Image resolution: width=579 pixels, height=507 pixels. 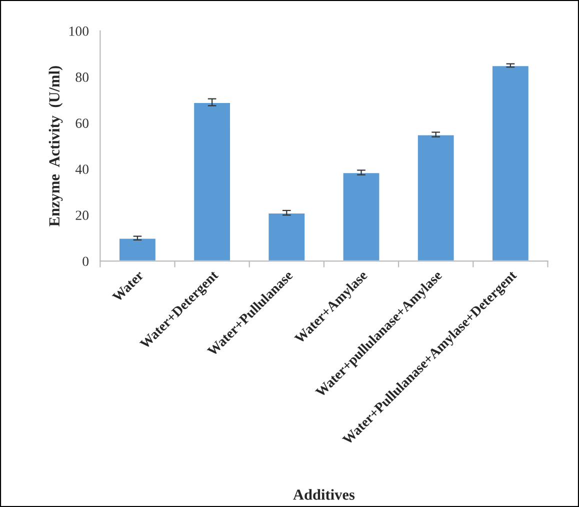 What do you see at coordinates (82, 215) in the screenshot?
I see `y-tick-label: 20` at bounding box center [82, 215].